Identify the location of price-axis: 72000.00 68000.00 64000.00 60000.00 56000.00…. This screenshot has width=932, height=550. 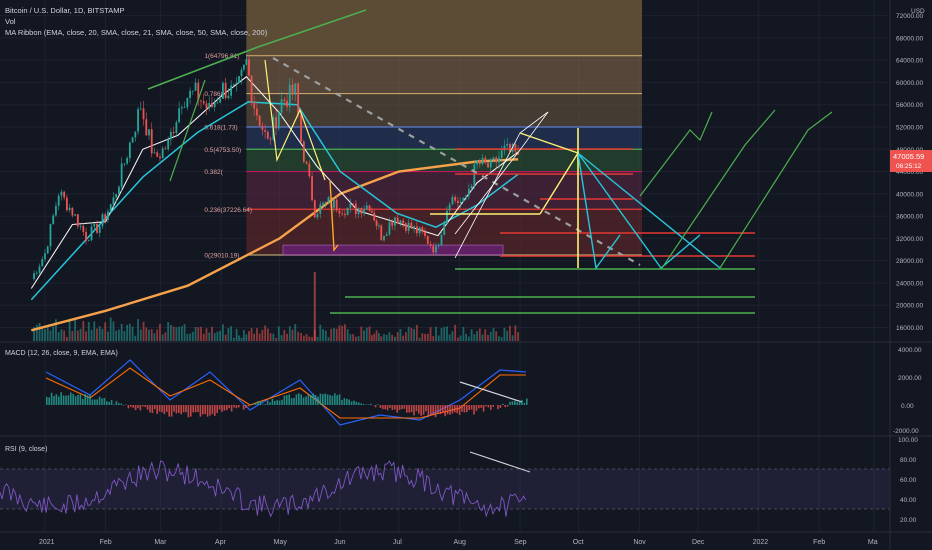
(909, 172).